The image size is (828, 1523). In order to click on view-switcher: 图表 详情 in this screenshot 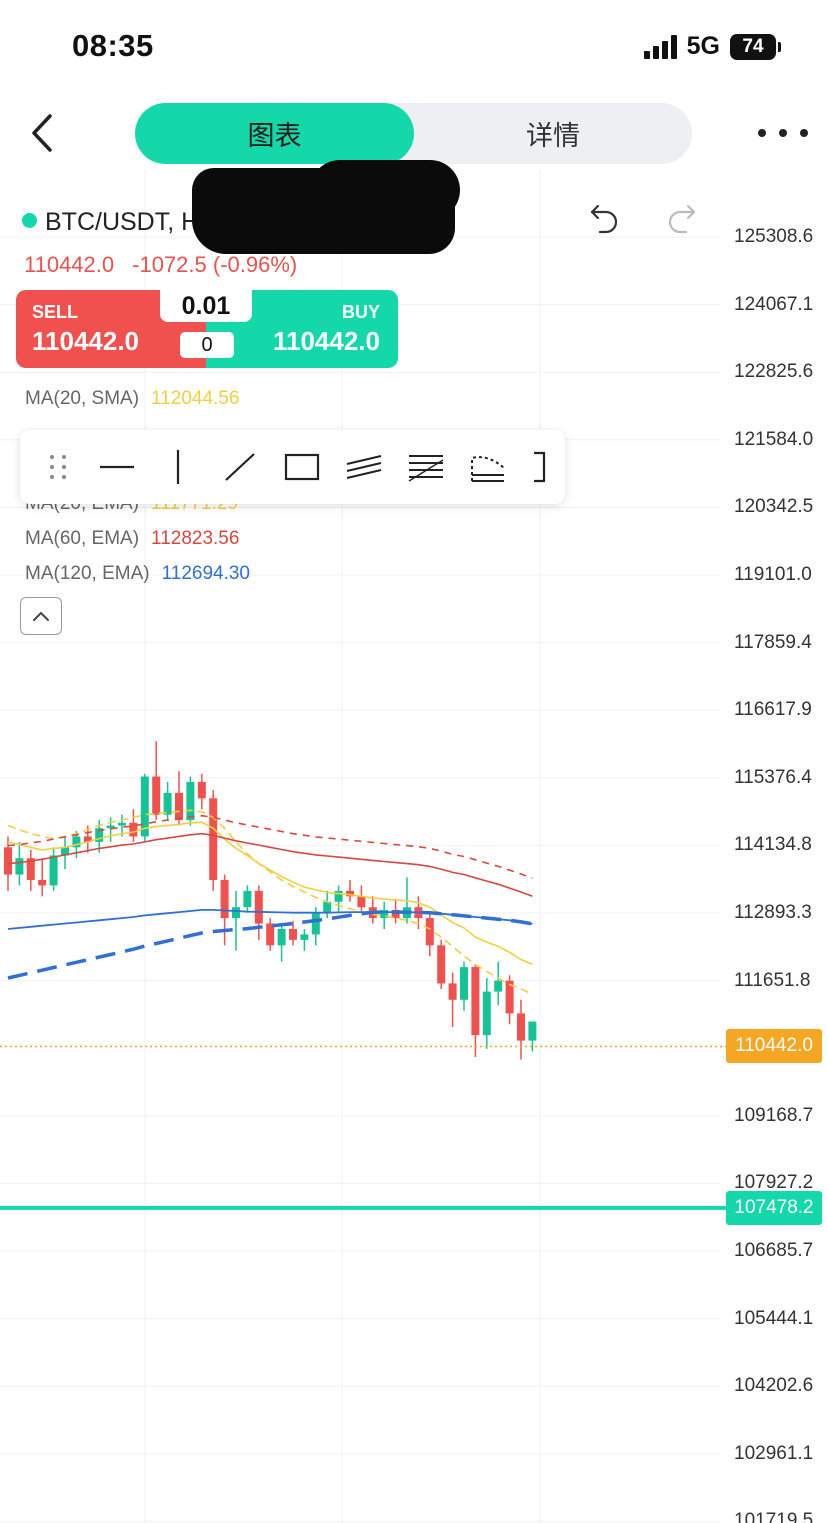, I will do `click(413, 133)`.